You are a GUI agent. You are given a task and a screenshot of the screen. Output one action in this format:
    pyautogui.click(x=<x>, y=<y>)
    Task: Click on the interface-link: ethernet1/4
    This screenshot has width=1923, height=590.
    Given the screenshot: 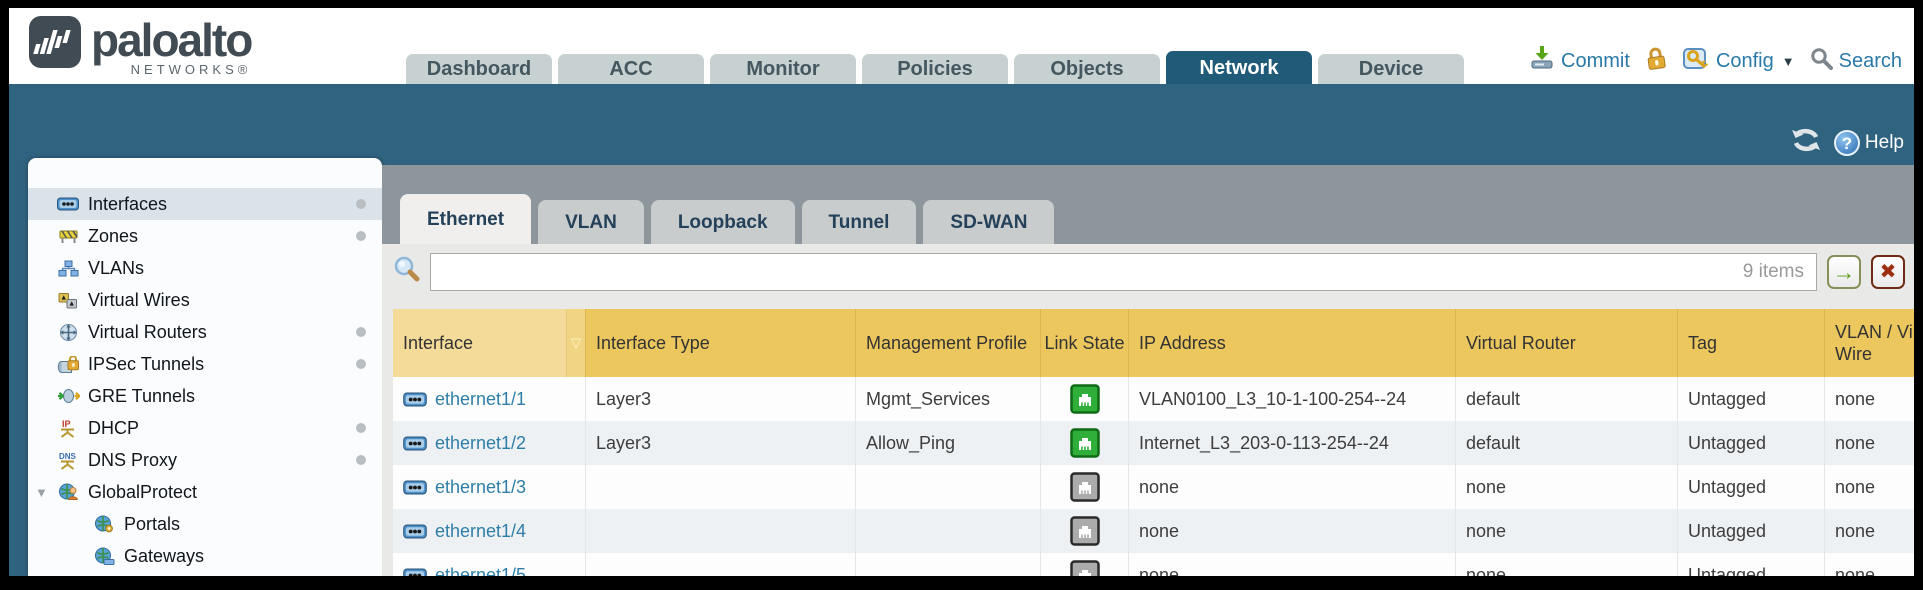 What is the action you would take?
    pyautogui.click(x=481, y=530)
    